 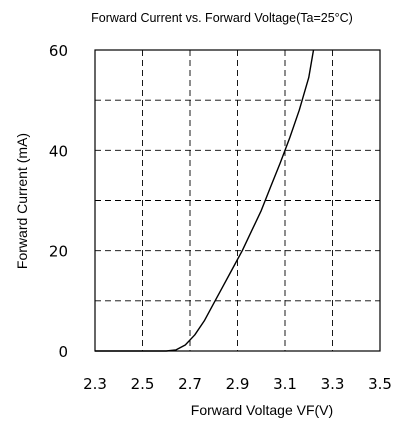 What do you see at coordinates (63, 352) in the screenshot?
I see `y-tick-label: 0` at bounding box center [63, 352].